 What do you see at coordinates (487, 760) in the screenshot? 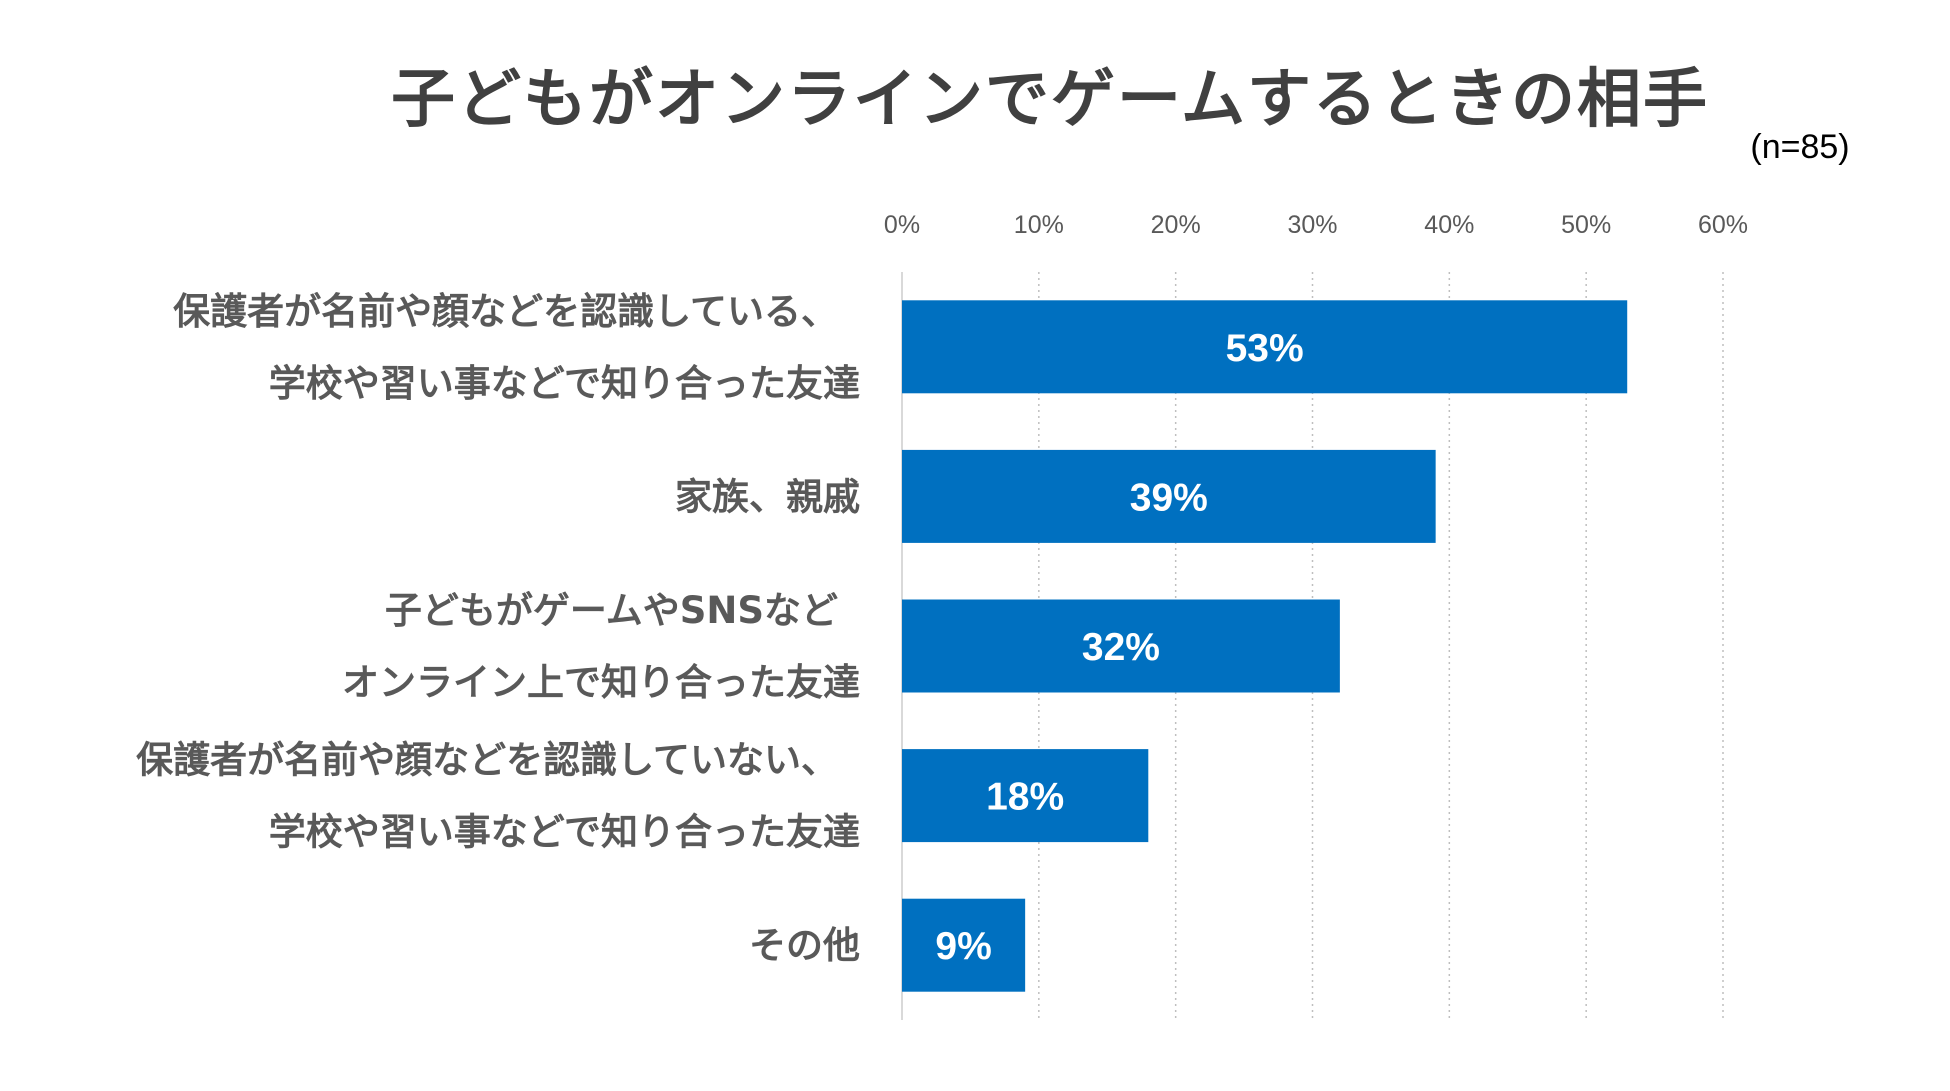
I see `category-label: 保護者が名前や顔などを認識していない、` at bounding box center [487, 760].